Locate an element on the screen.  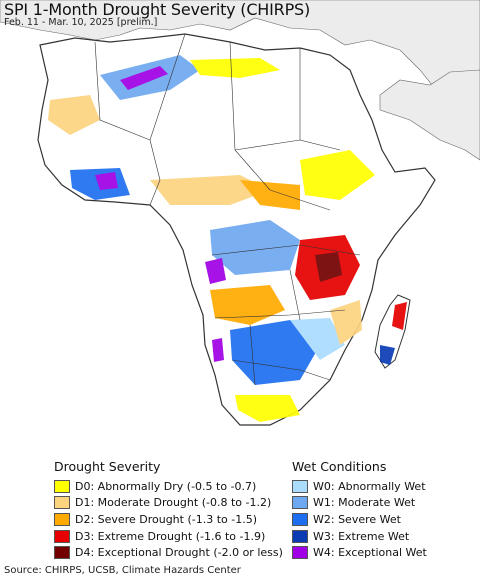
central-wet is located at coordinates (255, 247).